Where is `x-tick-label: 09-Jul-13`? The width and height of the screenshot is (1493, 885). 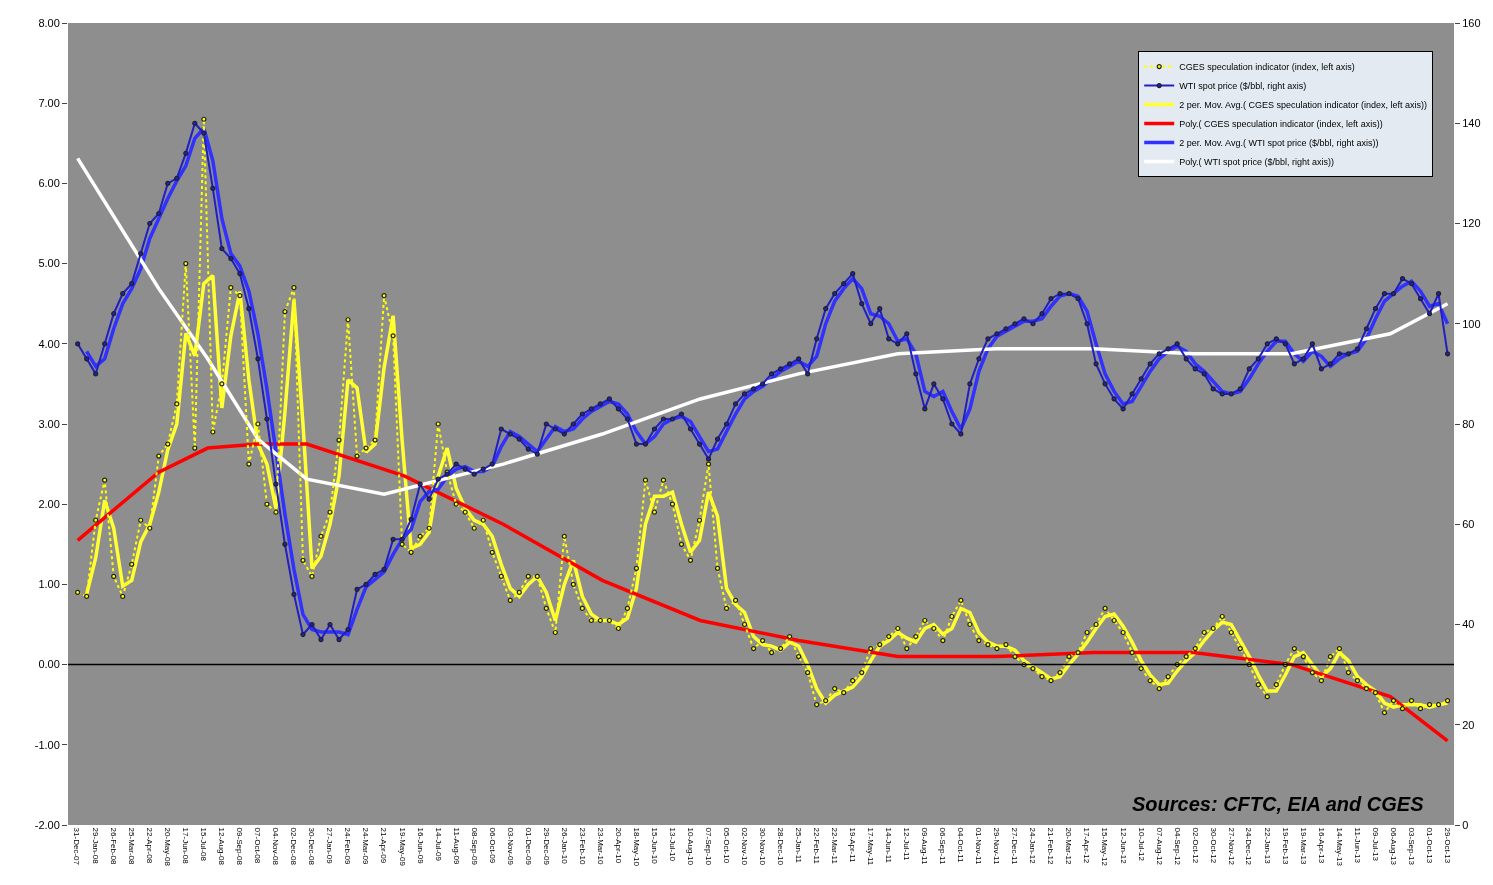
x-tick-label: 09-Jul-13 is located at coordinates (1375, 844).